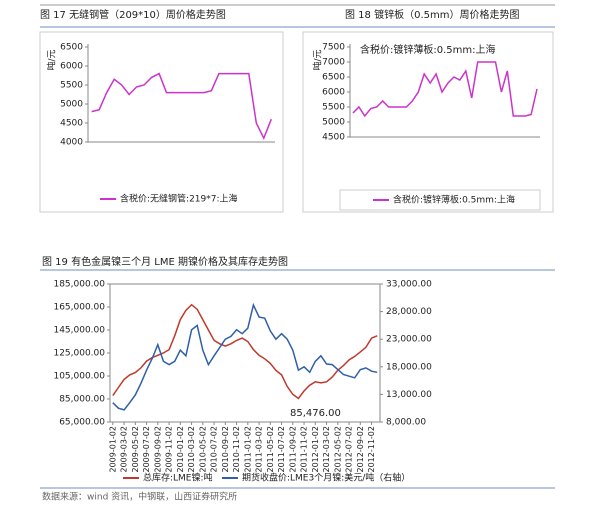  What do you see at coordinates (304, 449) in the screenshot?
I see `x-tick-label: 2011-11-02` at bounding box center [304, 449].